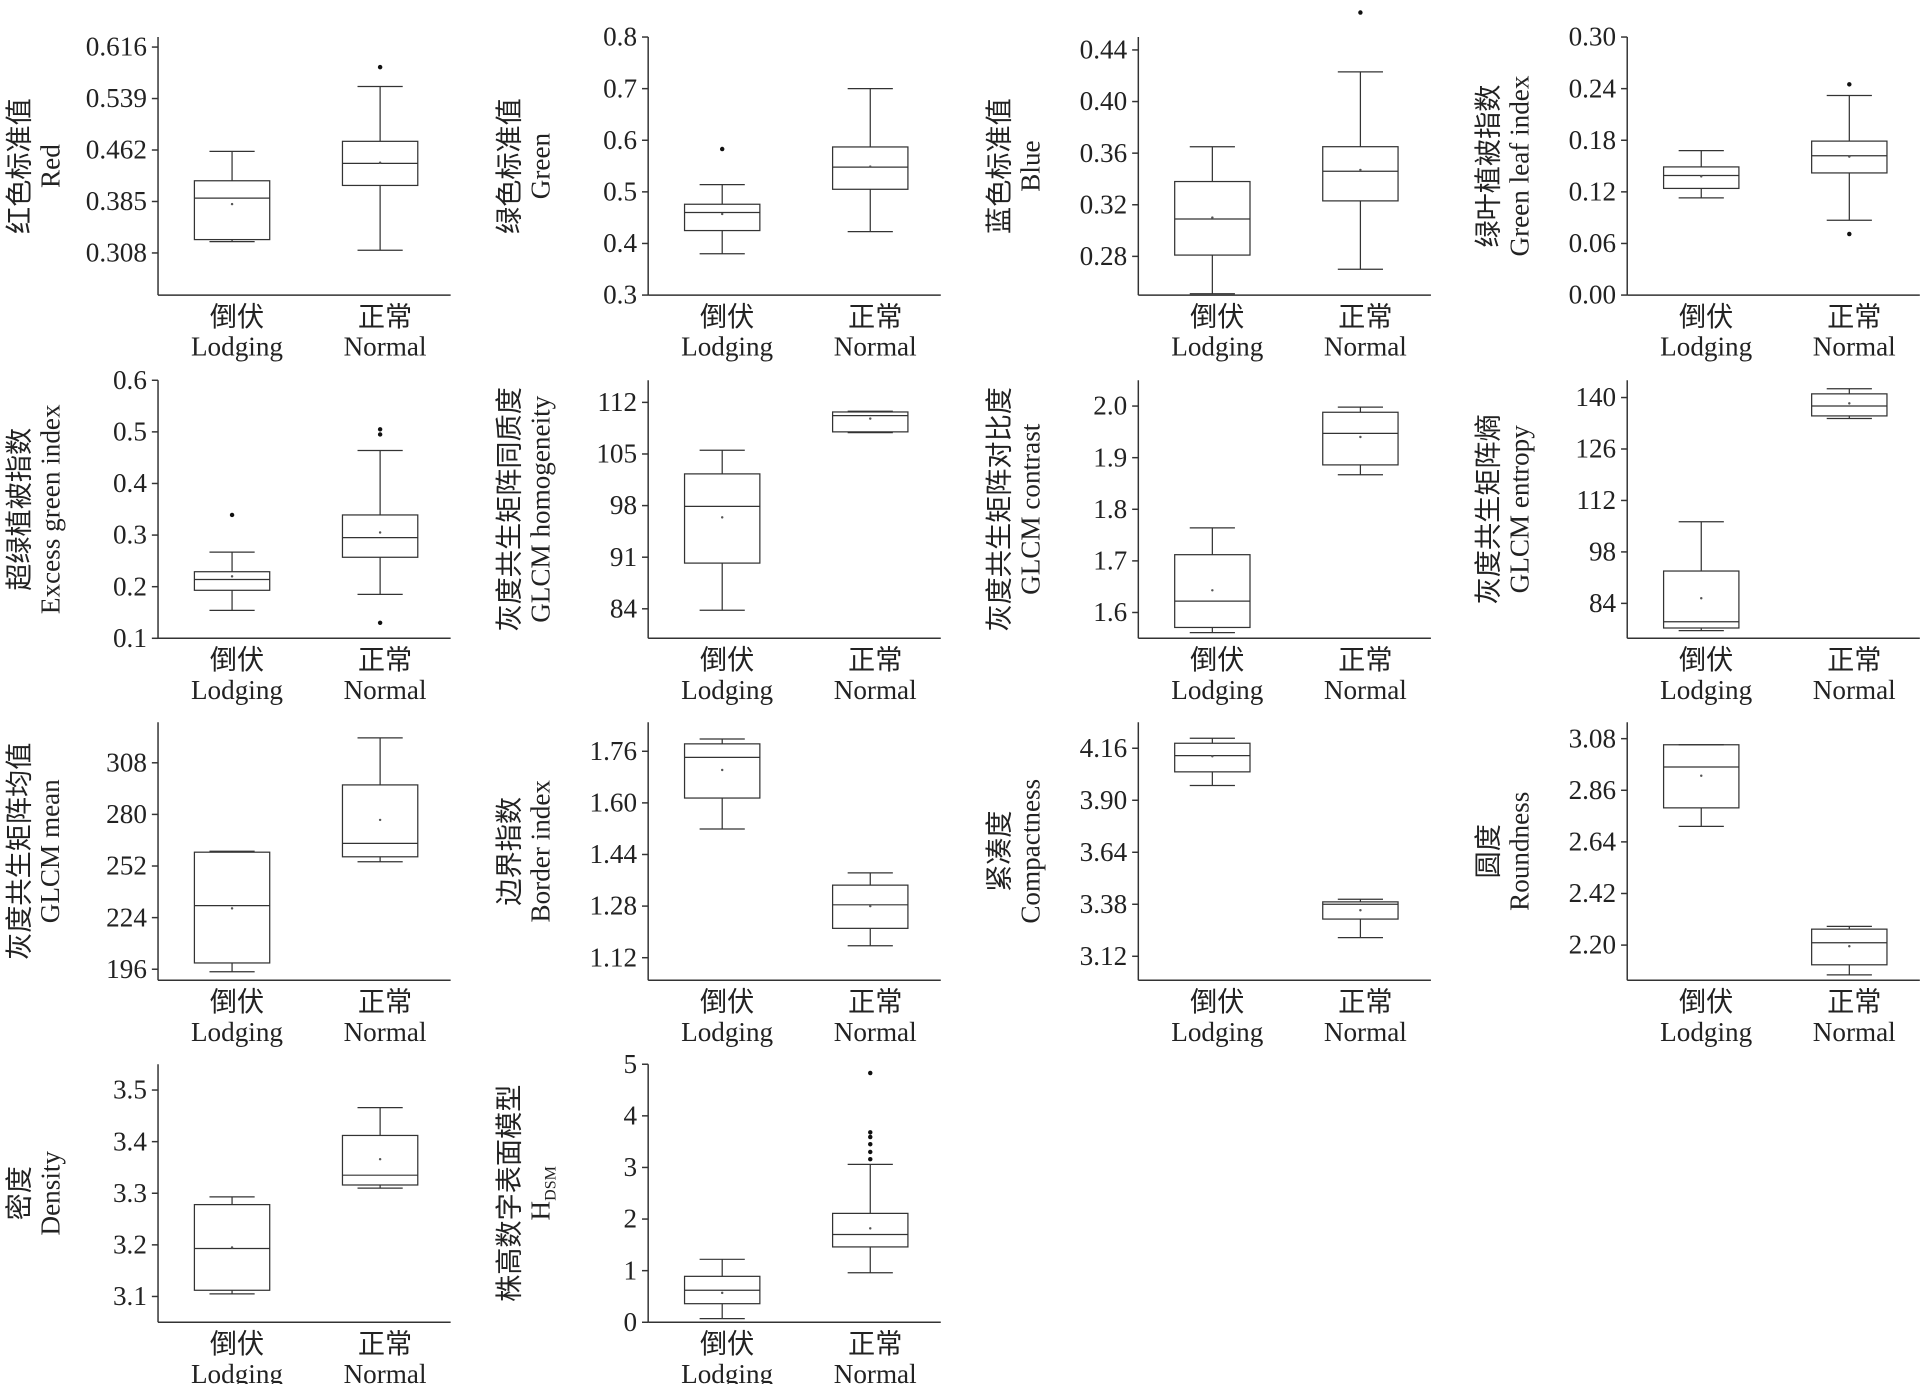 Image resolution: width=1926 pixels, height=1384 pixels. Describe the element at coordinates (1104, 153) in the screenshot. I see `y-tick-label: 0.36` at that location.